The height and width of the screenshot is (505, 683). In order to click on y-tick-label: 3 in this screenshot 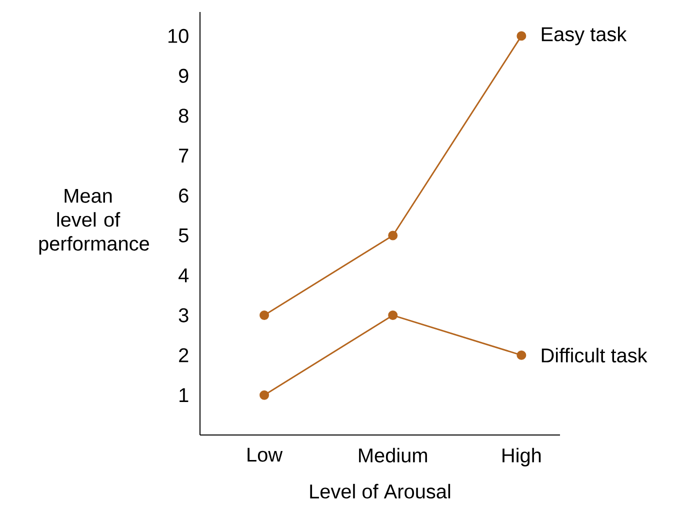, I will do `click(183, 315)`.